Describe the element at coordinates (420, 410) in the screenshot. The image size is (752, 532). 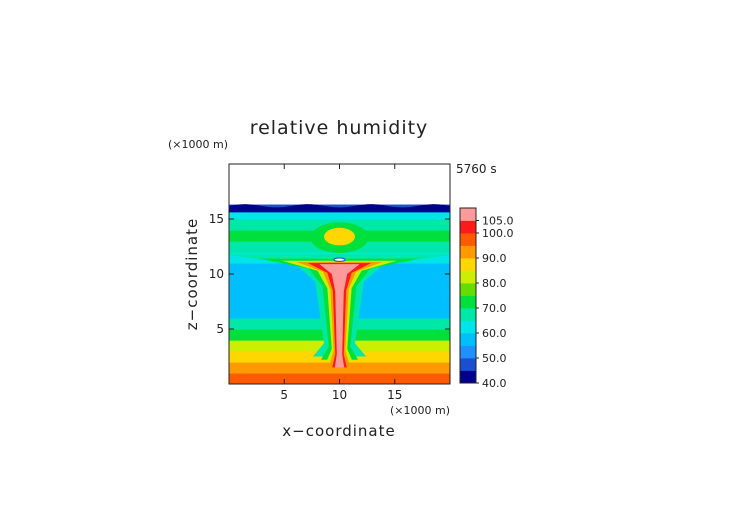
I see `x-unit-label: (×1000 m)` at that location.